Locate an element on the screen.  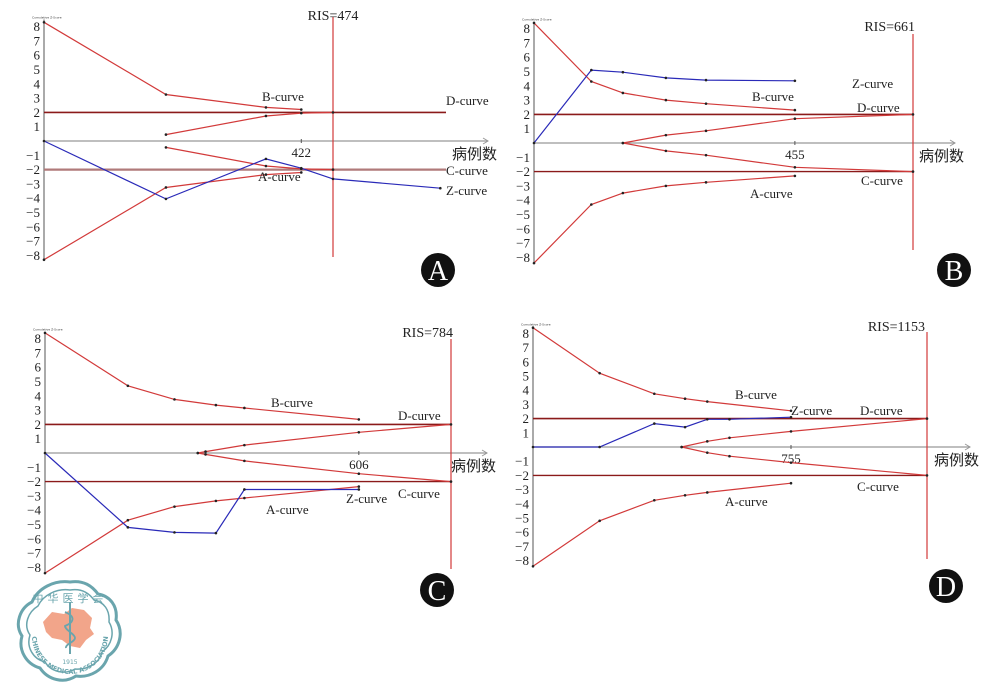
logo-top-text: 中华医学会 is located at coordinates (70, 598).